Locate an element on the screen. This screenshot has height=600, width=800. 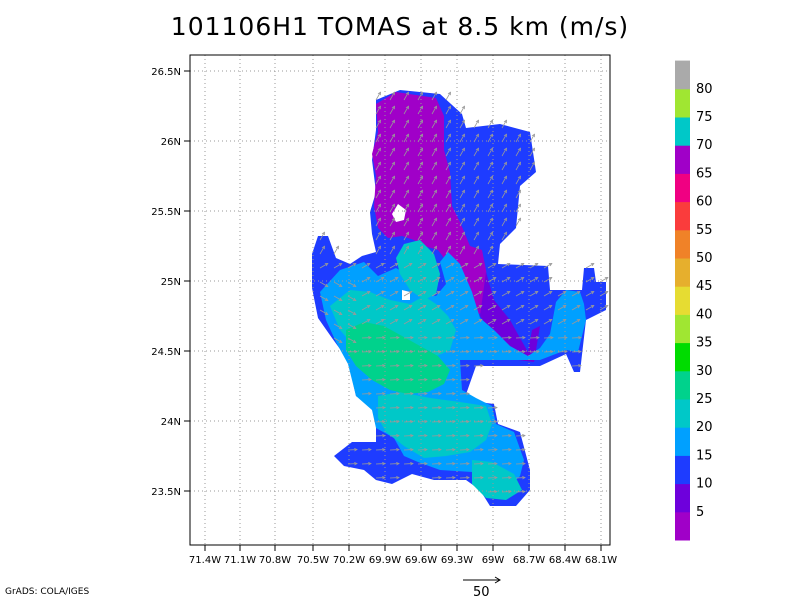
lon-label: 70.2W is located at coordinates (349, 560).